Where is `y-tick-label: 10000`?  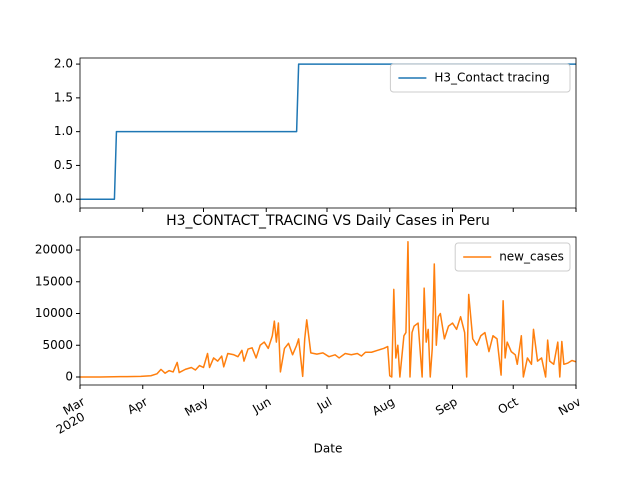
y-tick-label: 10000 is located at coordinates (54, 313).